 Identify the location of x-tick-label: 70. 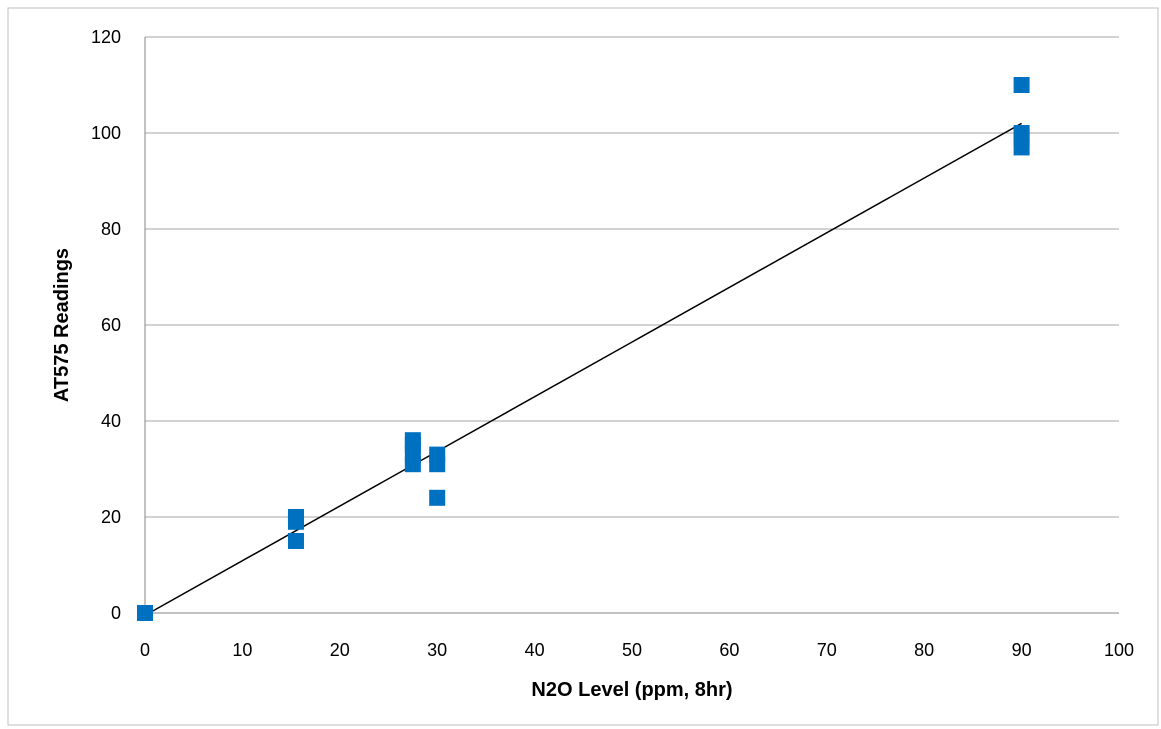
(827, 650).